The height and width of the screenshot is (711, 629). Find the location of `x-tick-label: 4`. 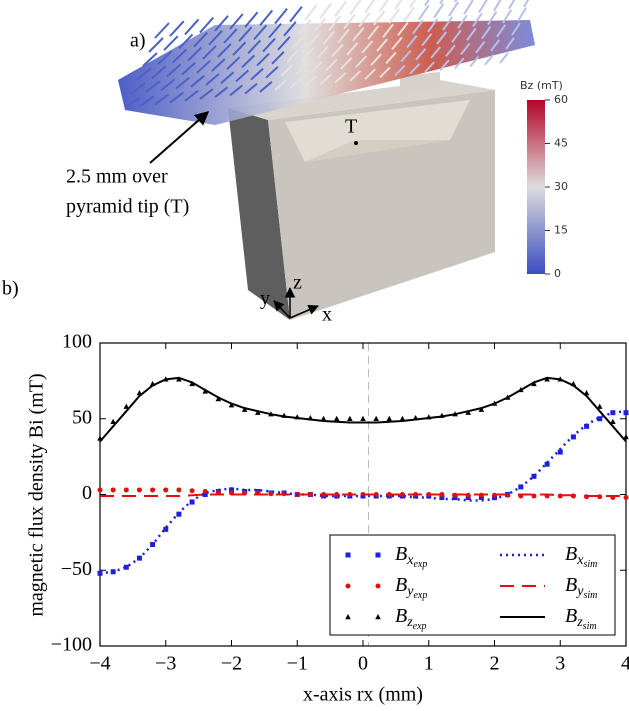

x-tick-label: 4 is located at coordinates (625, 664).